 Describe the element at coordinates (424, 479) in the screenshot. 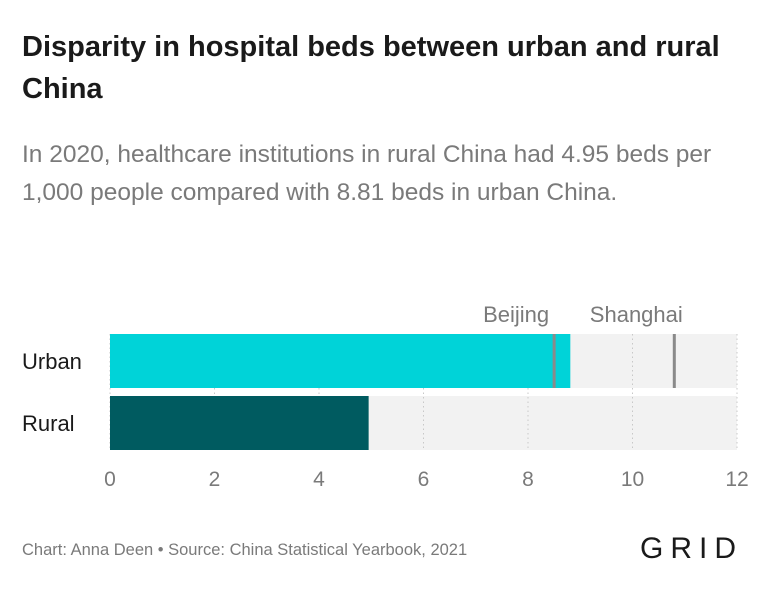

I see `x-tick-label-6: 6` at that location.